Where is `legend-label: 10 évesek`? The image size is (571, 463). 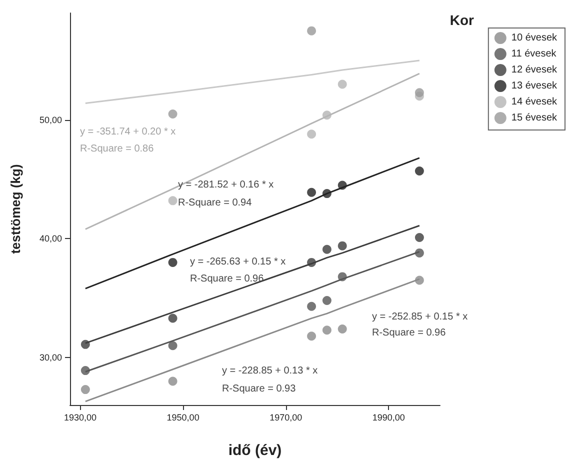
legend-label: 10 évesek is located at coordinates (534, 38).